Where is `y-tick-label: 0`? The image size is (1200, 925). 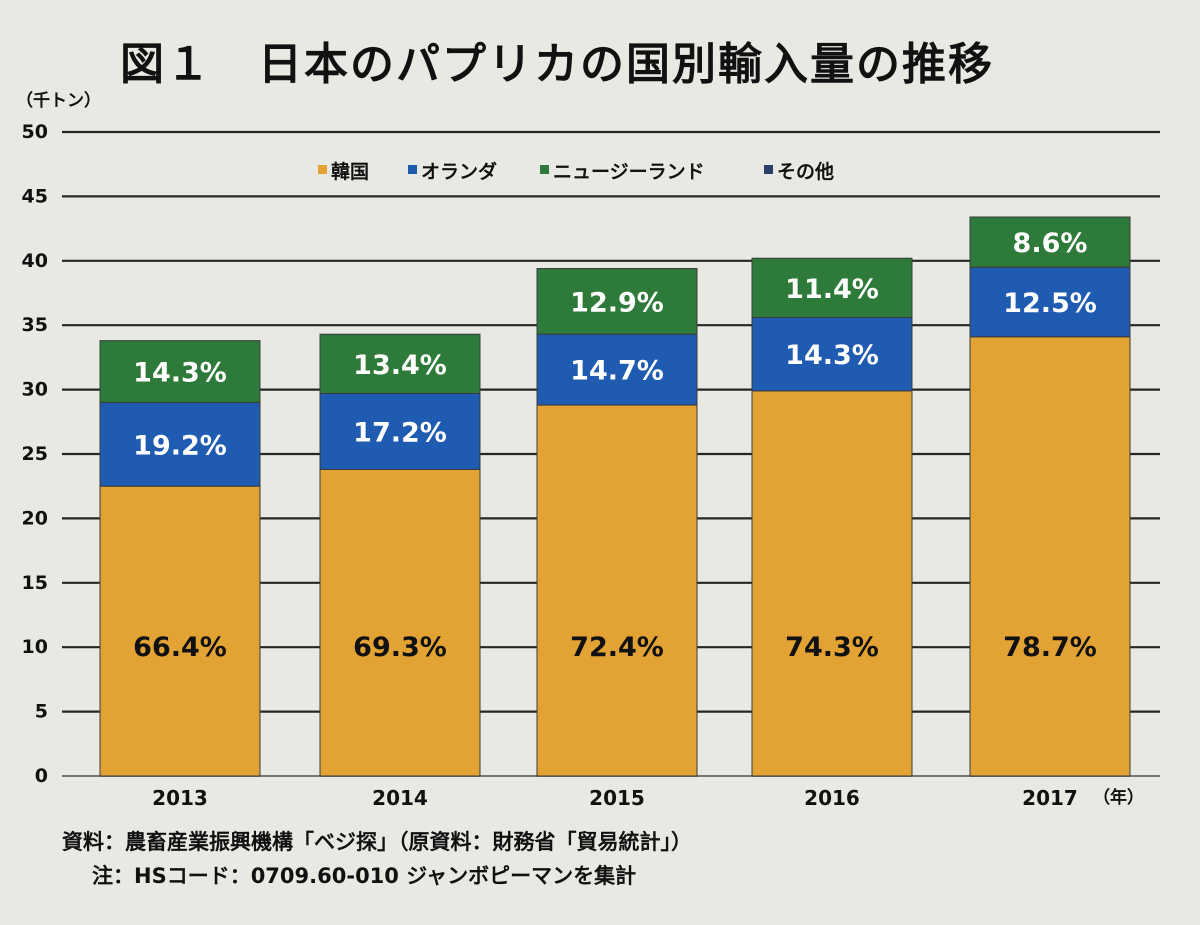
y-tick-label: 0 is located at coordinates (41, 776).